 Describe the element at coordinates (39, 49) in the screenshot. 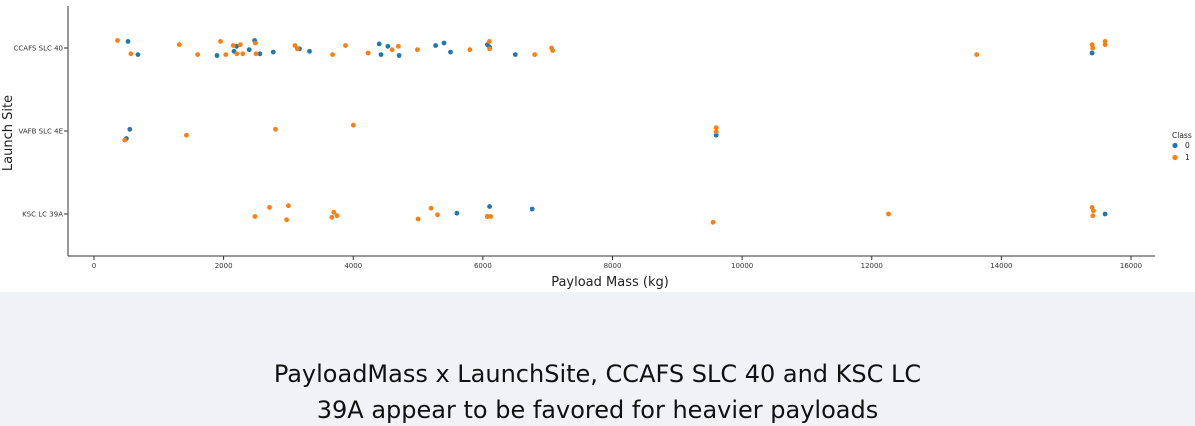

I see `y-tick-label: CCAFS SLC 40` at that location.